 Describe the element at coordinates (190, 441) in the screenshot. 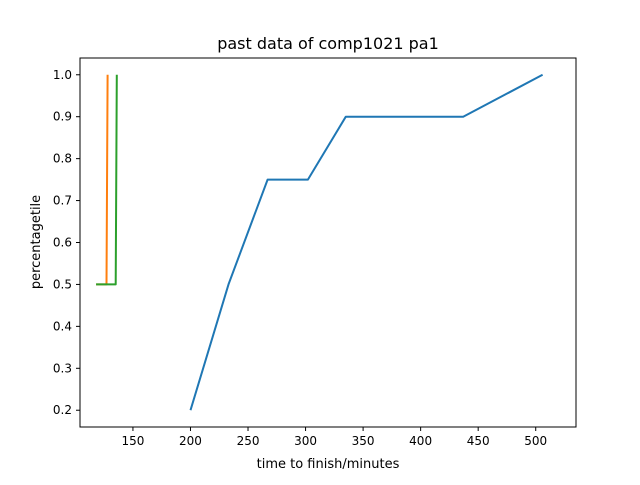

I see `x-tick-label: 200` at that location.